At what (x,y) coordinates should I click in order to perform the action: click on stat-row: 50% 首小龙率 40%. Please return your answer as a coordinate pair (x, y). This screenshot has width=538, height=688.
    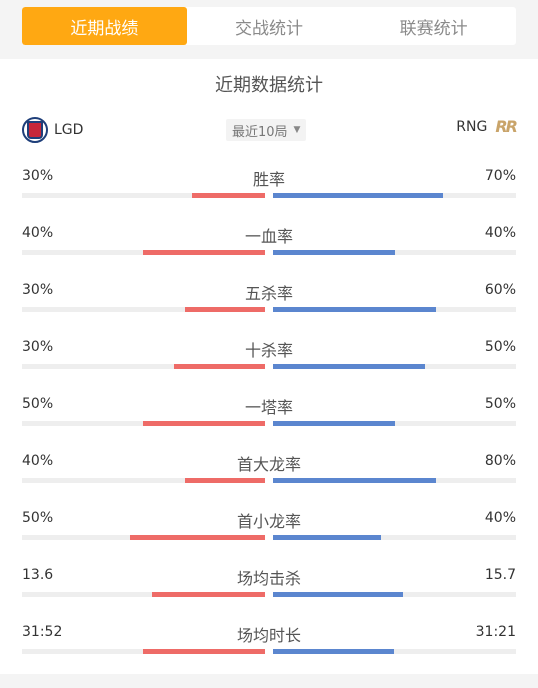
    Looking at the image, I should click on (269, 535).